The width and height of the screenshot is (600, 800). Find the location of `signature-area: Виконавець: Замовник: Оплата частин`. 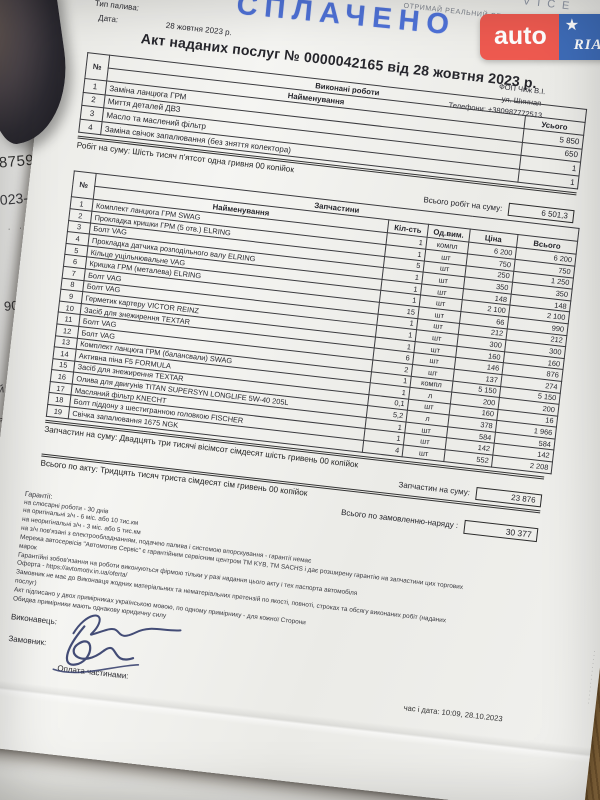

signature-area: Виконавець: Замовник: Оплата частин is located at coordinates (263, 668).